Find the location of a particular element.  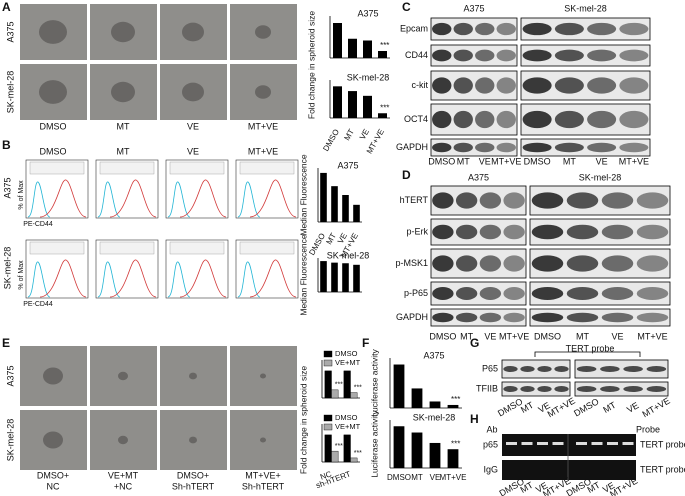

x-tick-label: DMSO is located at coordinates (317, 244).